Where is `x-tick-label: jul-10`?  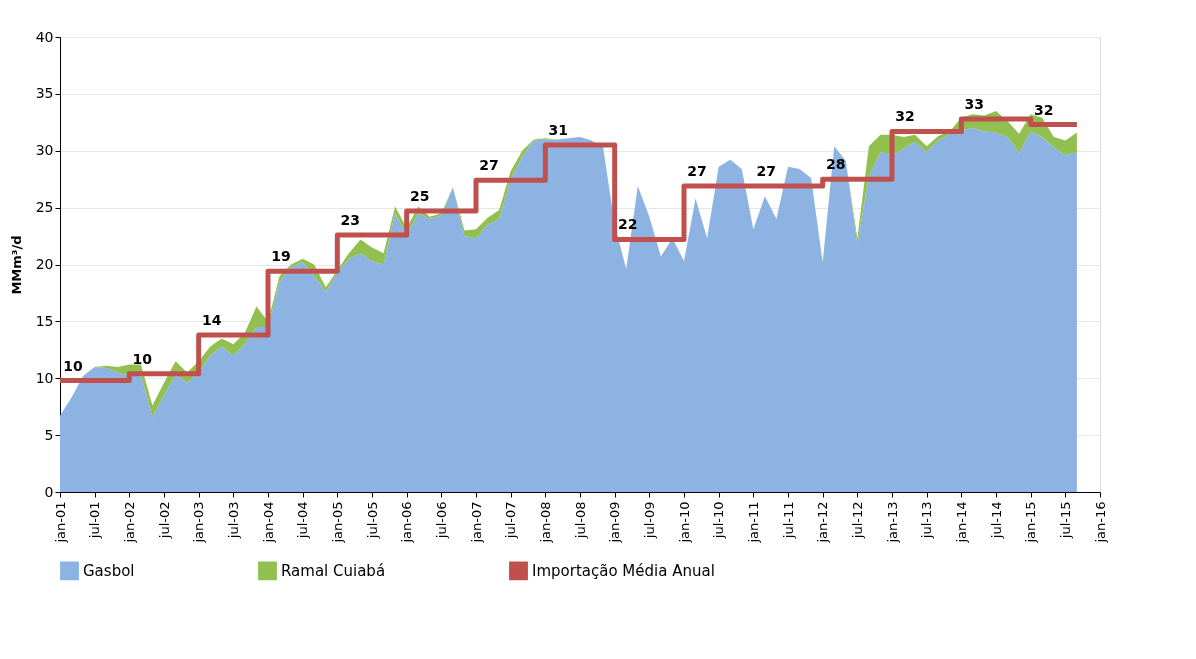 x-tick-label: jul-10 is located at coordinates (719, 520).